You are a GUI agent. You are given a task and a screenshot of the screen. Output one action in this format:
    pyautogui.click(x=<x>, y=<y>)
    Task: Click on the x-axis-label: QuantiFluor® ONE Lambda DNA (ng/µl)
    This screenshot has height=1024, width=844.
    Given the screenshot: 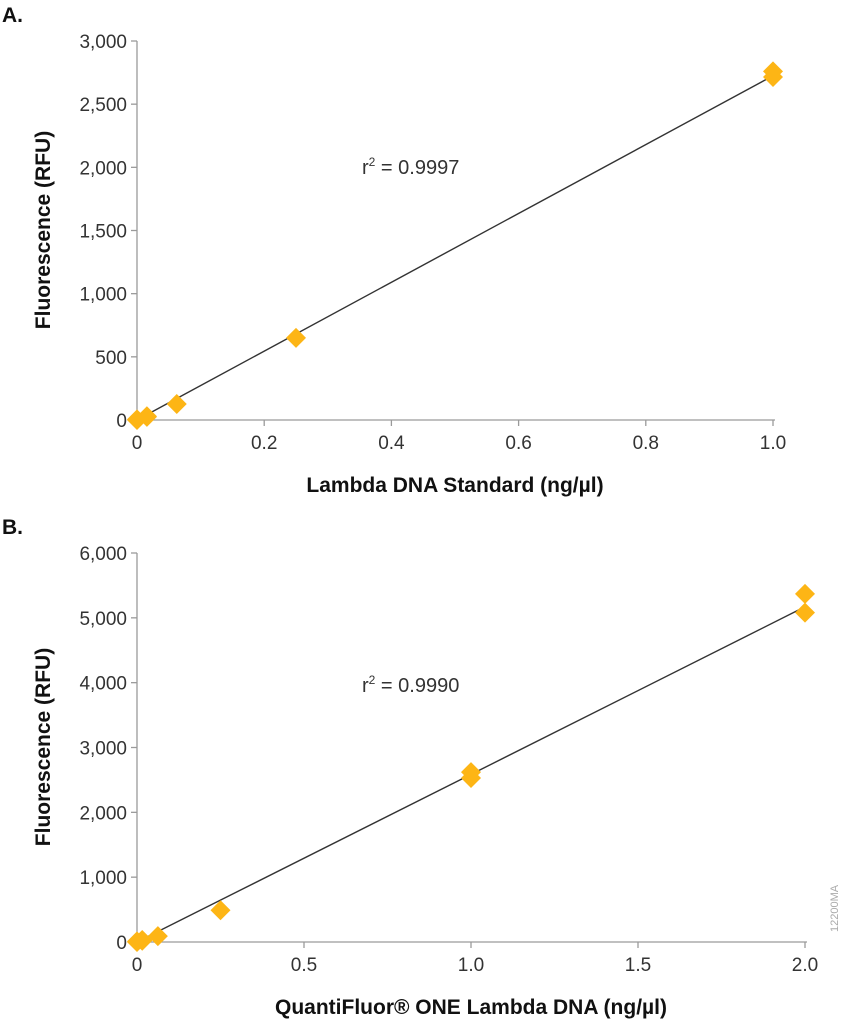 What is the action you would take?
    pyautogui.click(x=471, y=1007)
    